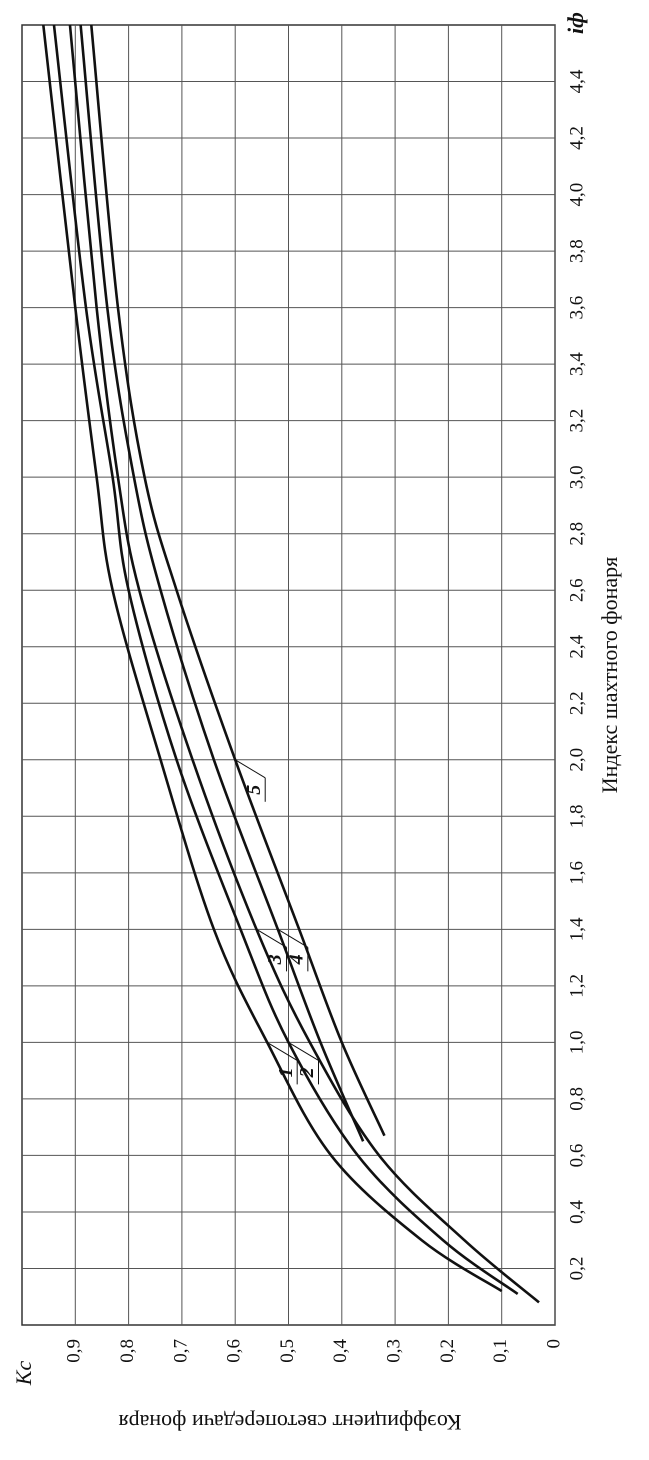 This screenshot has height=1460, width=649. I want to click on x-tick-label: 2,0, so click(576, 760).